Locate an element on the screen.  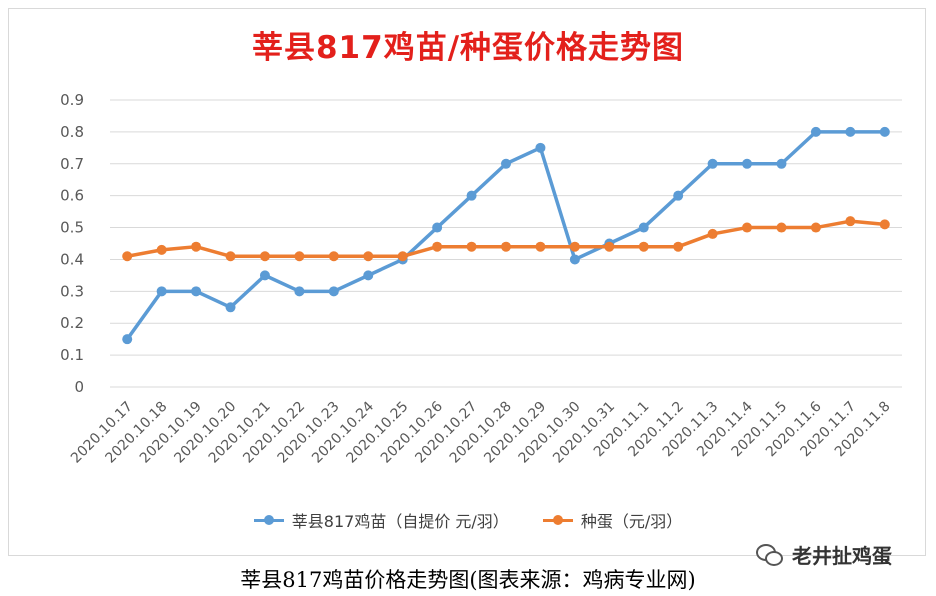
chart-legend: 莘县817鸡苗（自提价 元/羽） 种蛋（元/羽） is located at coordinates (468, 520).